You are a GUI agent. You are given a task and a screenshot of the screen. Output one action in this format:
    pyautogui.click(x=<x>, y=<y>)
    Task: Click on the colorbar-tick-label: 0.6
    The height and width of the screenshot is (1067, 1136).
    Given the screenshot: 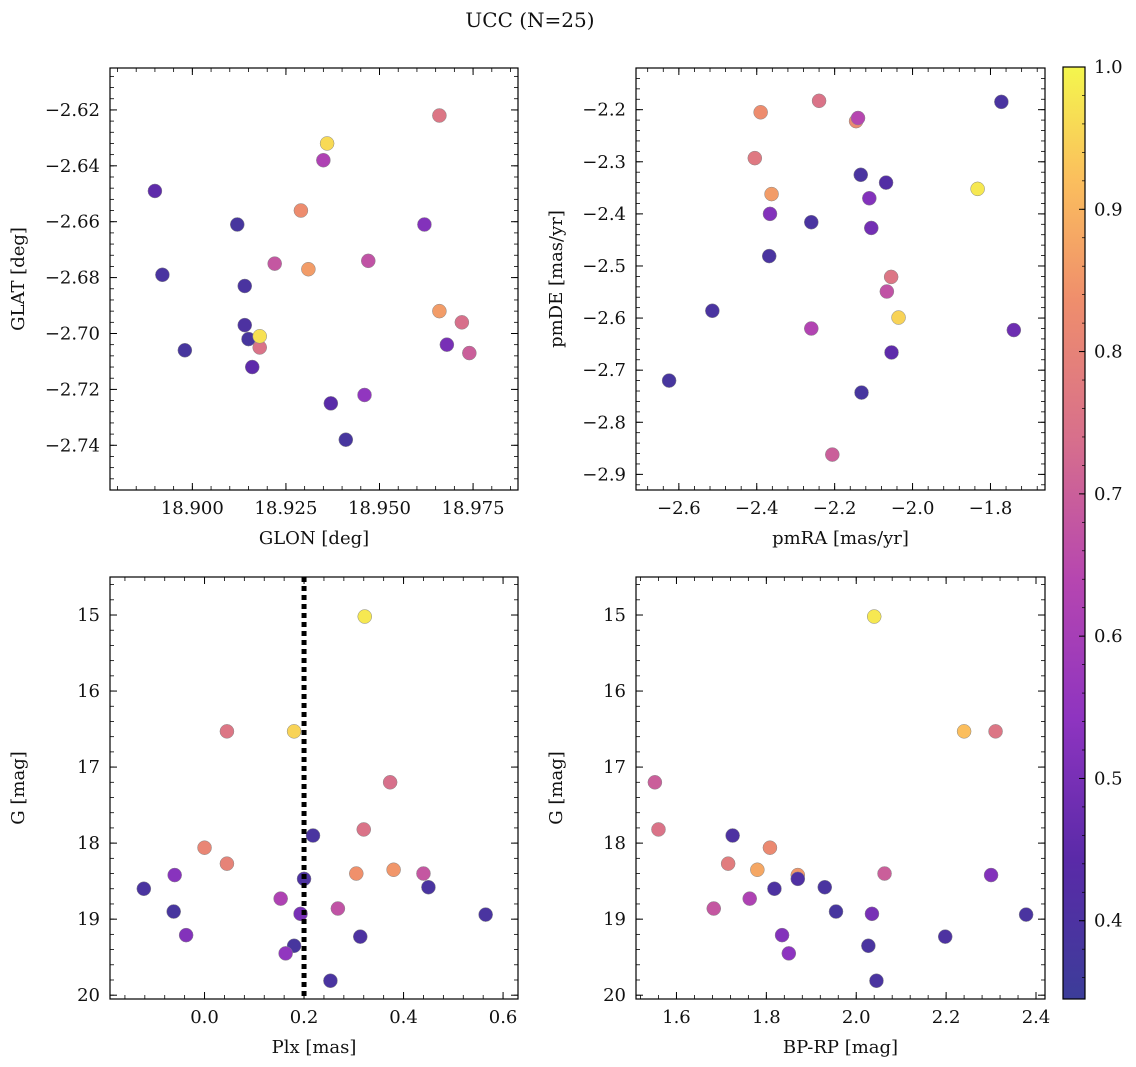 What is the action you would take?
    pyautogui.click(x=1108, y=636)
    